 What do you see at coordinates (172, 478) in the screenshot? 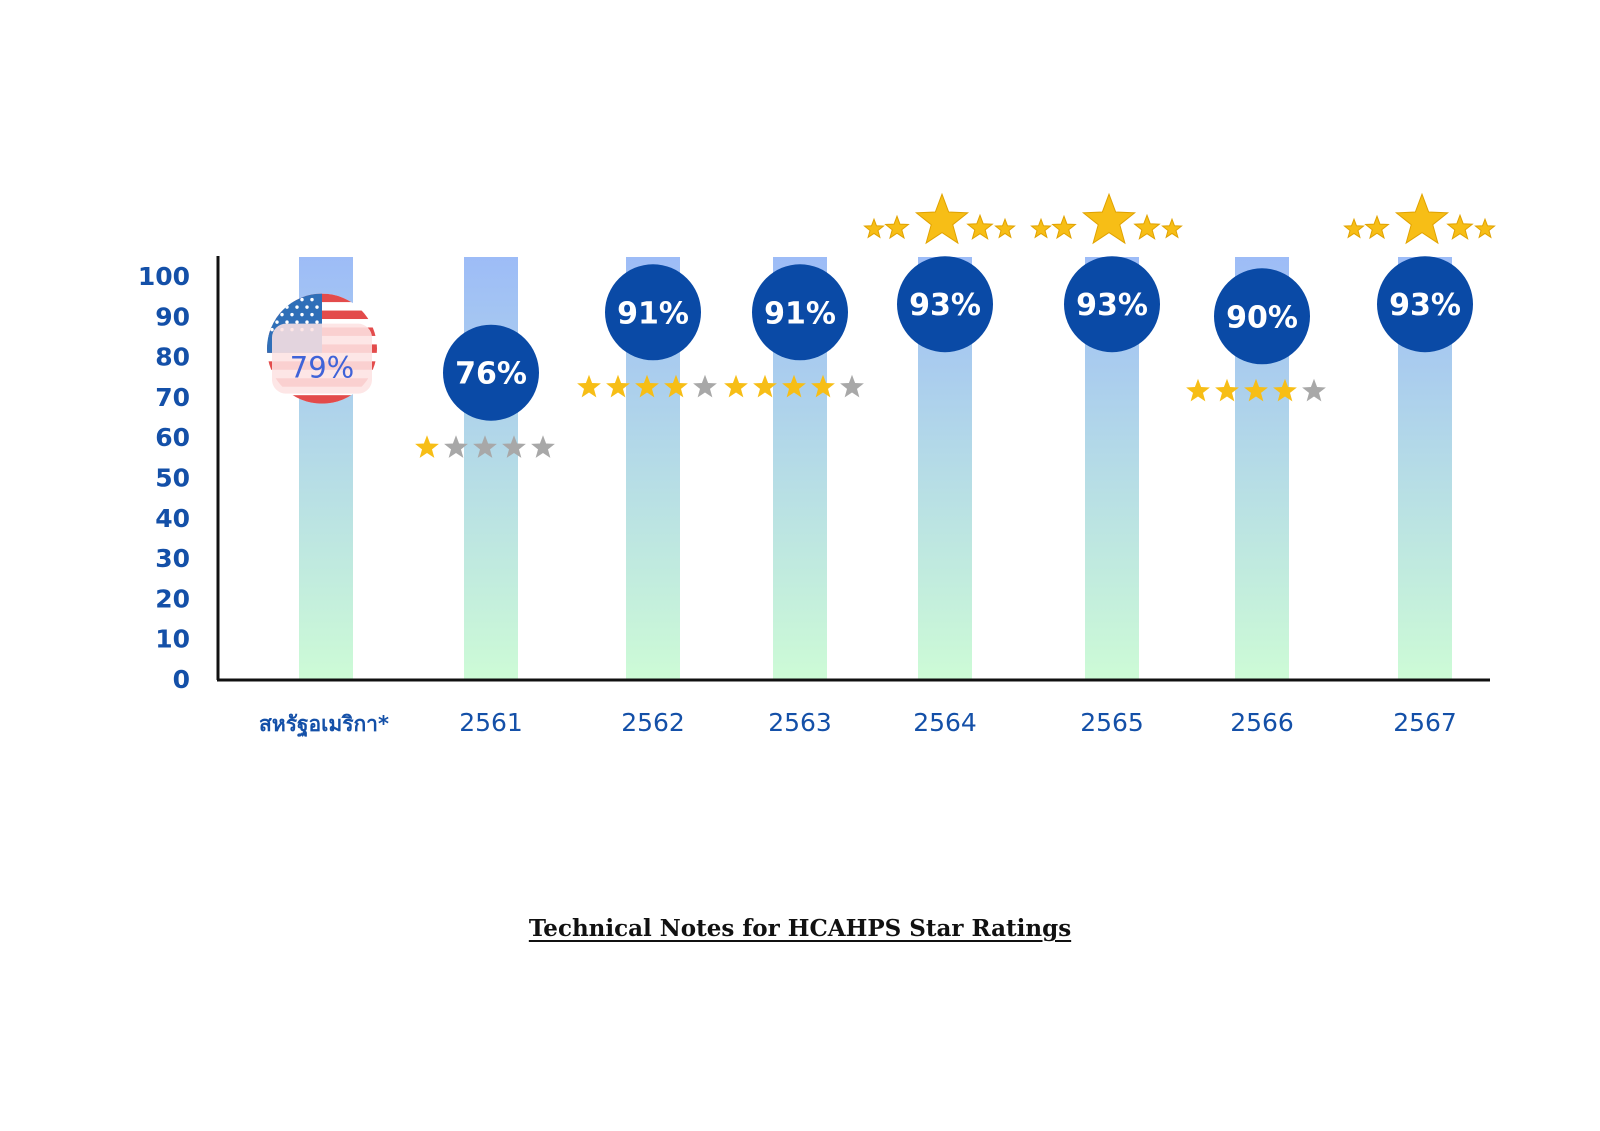
I see `y-tick-label: 50` at bounding box center [172, 478].